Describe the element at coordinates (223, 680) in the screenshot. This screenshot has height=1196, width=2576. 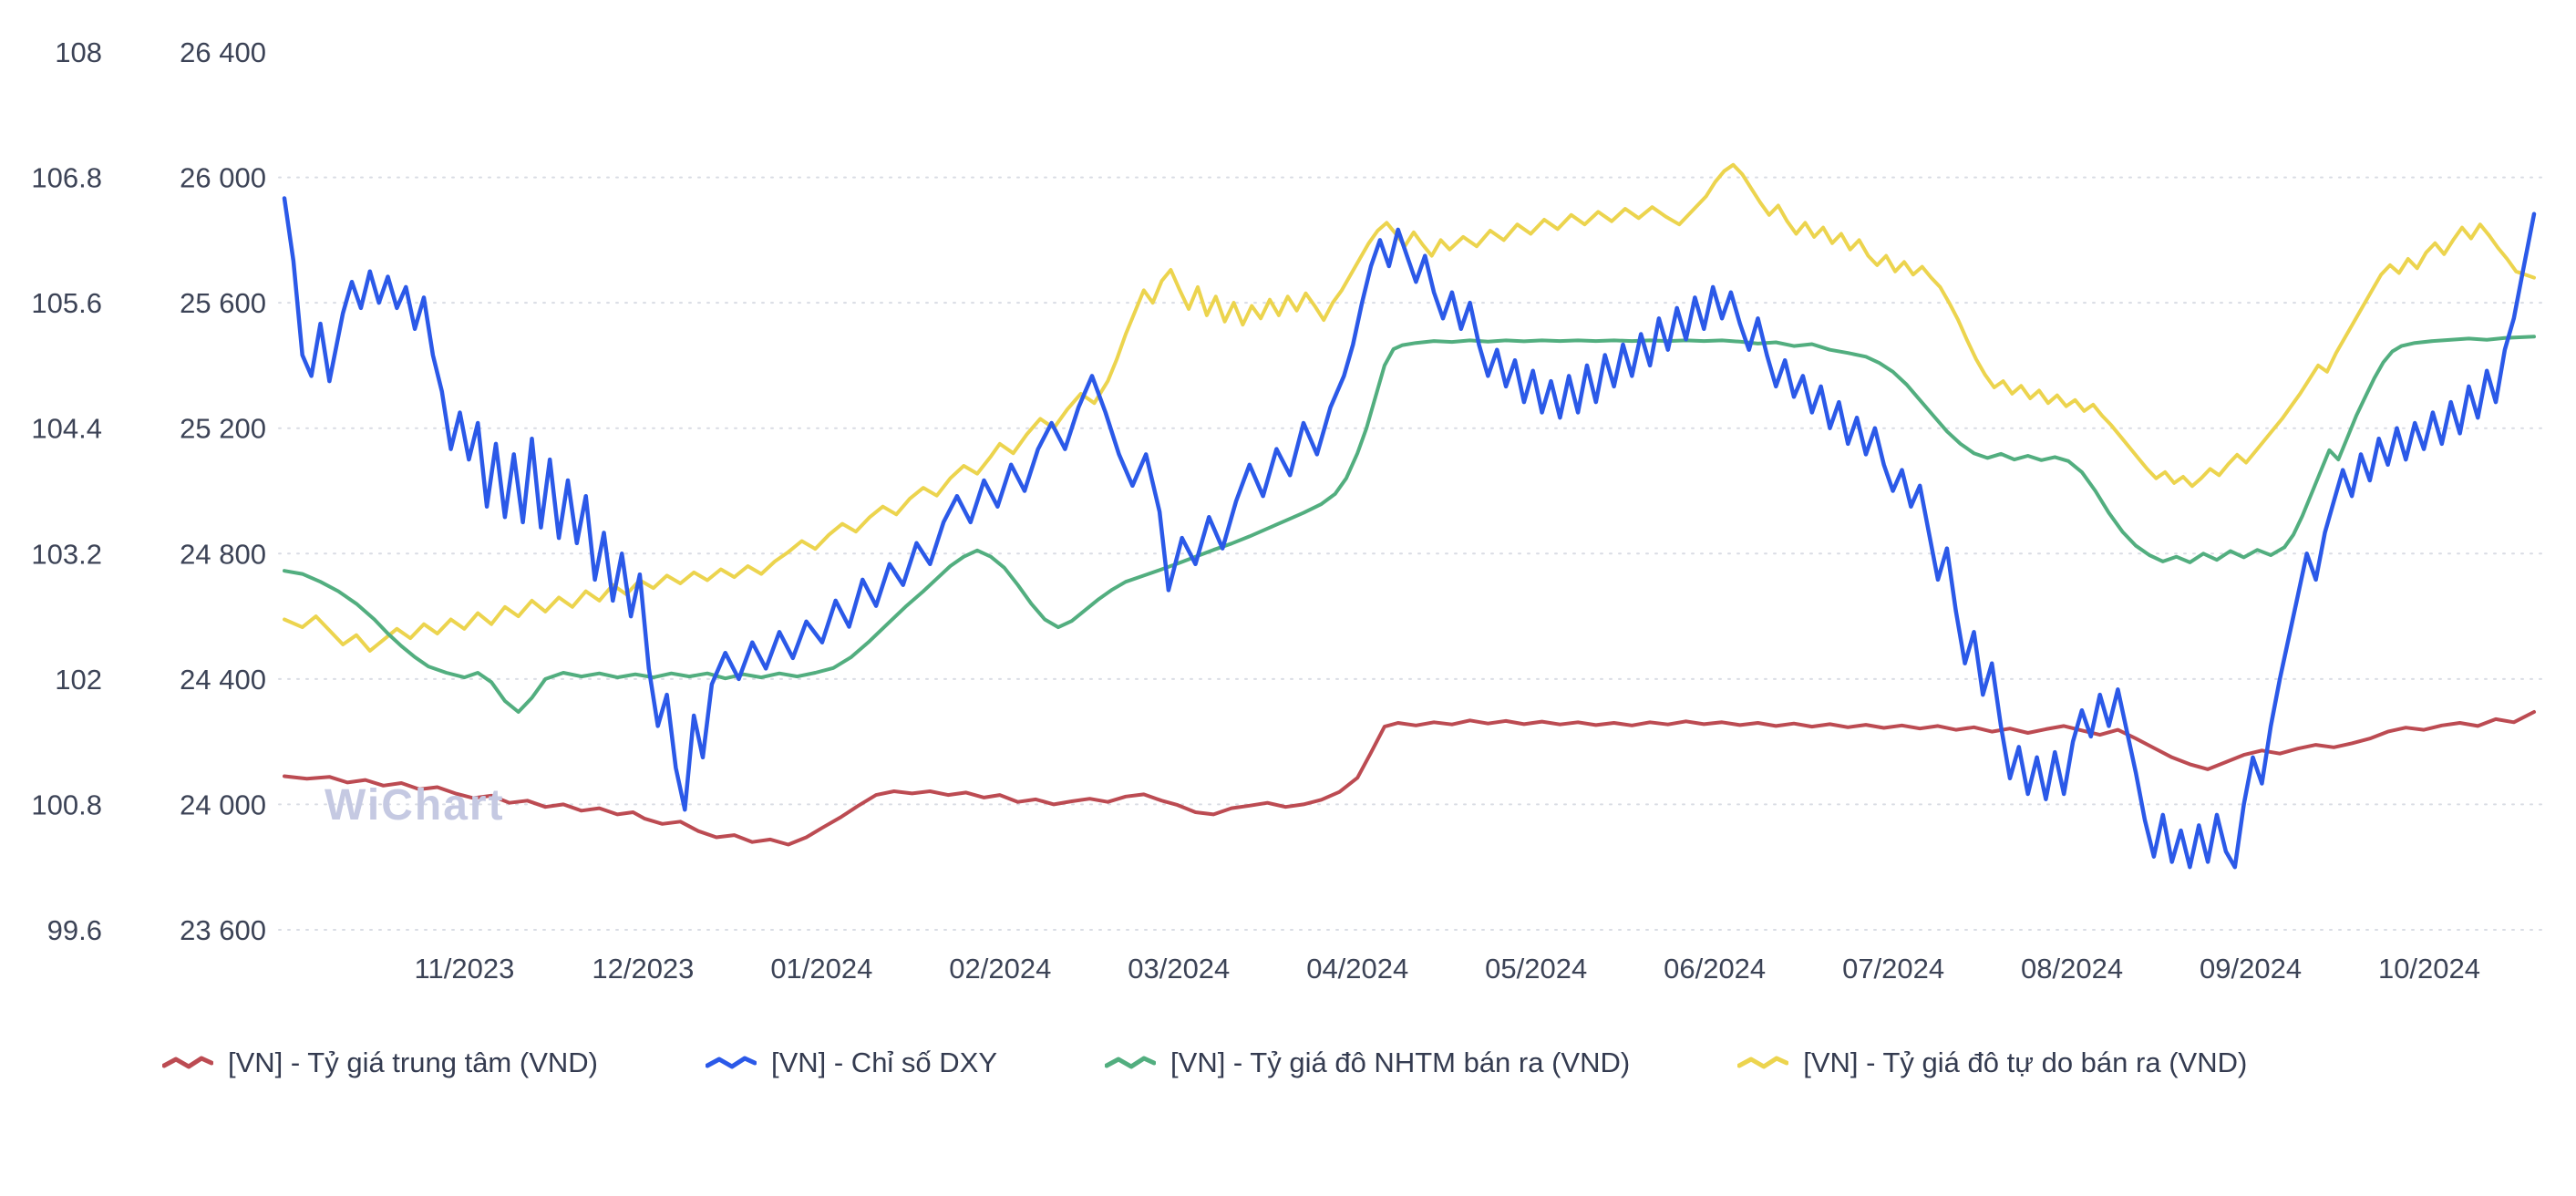
I see `y-tick-vnd: 24 400` at that location.